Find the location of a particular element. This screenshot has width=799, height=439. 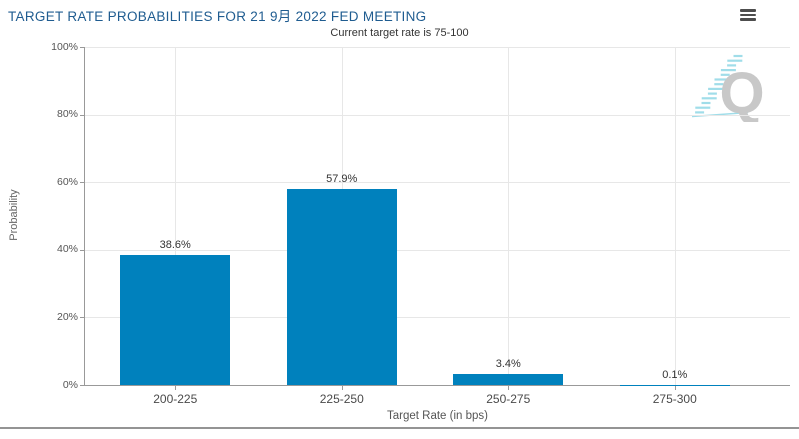

hamburger-menu-icon is located at coordinates (749, 17).